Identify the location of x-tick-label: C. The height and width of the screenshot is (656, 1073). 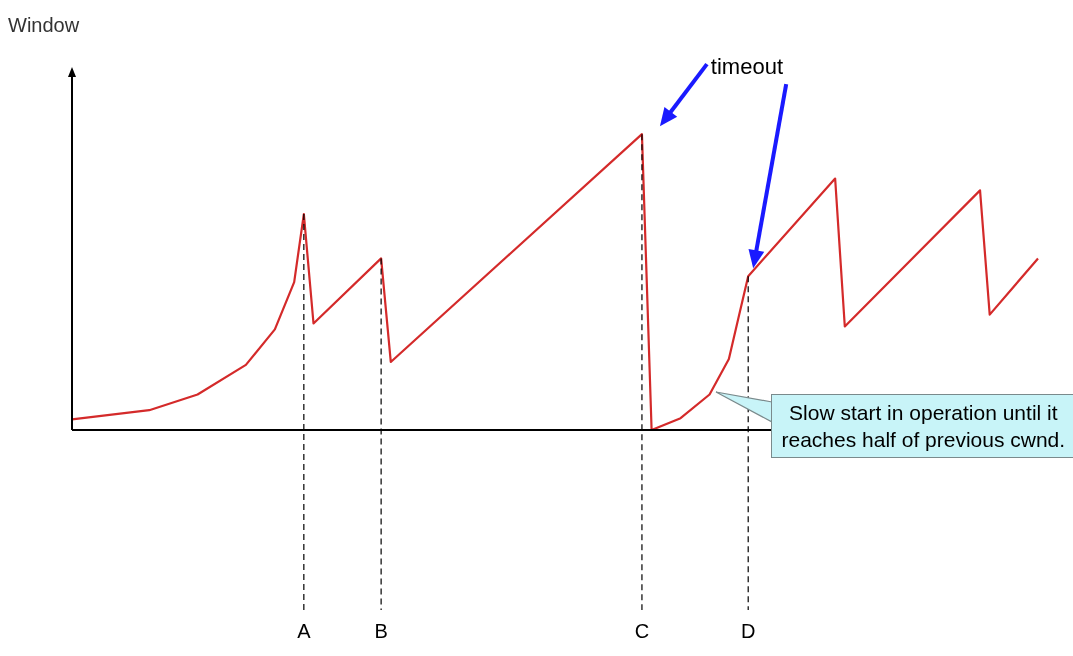
(642, 630).